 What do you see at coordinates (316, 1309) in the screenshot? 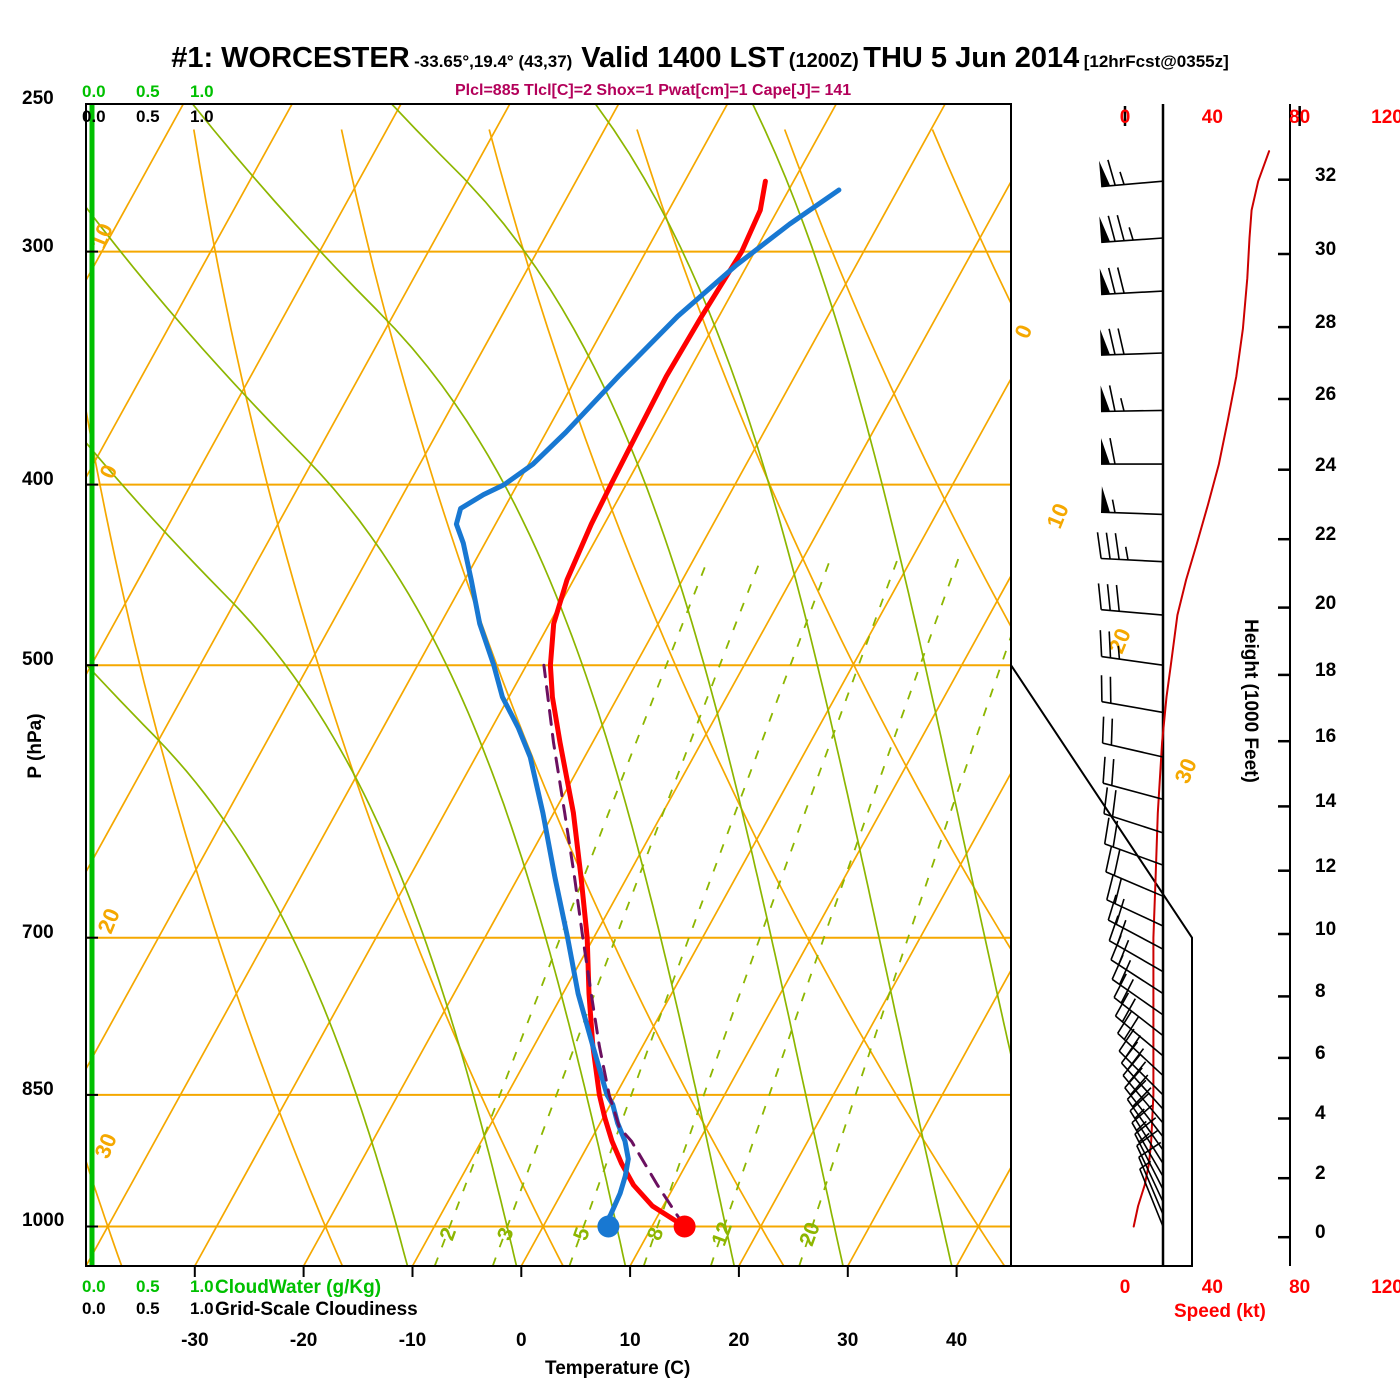
I see `cloudiness-axis-title: Grid-Scale Cloudiness` at bounding box center [316, 1309].